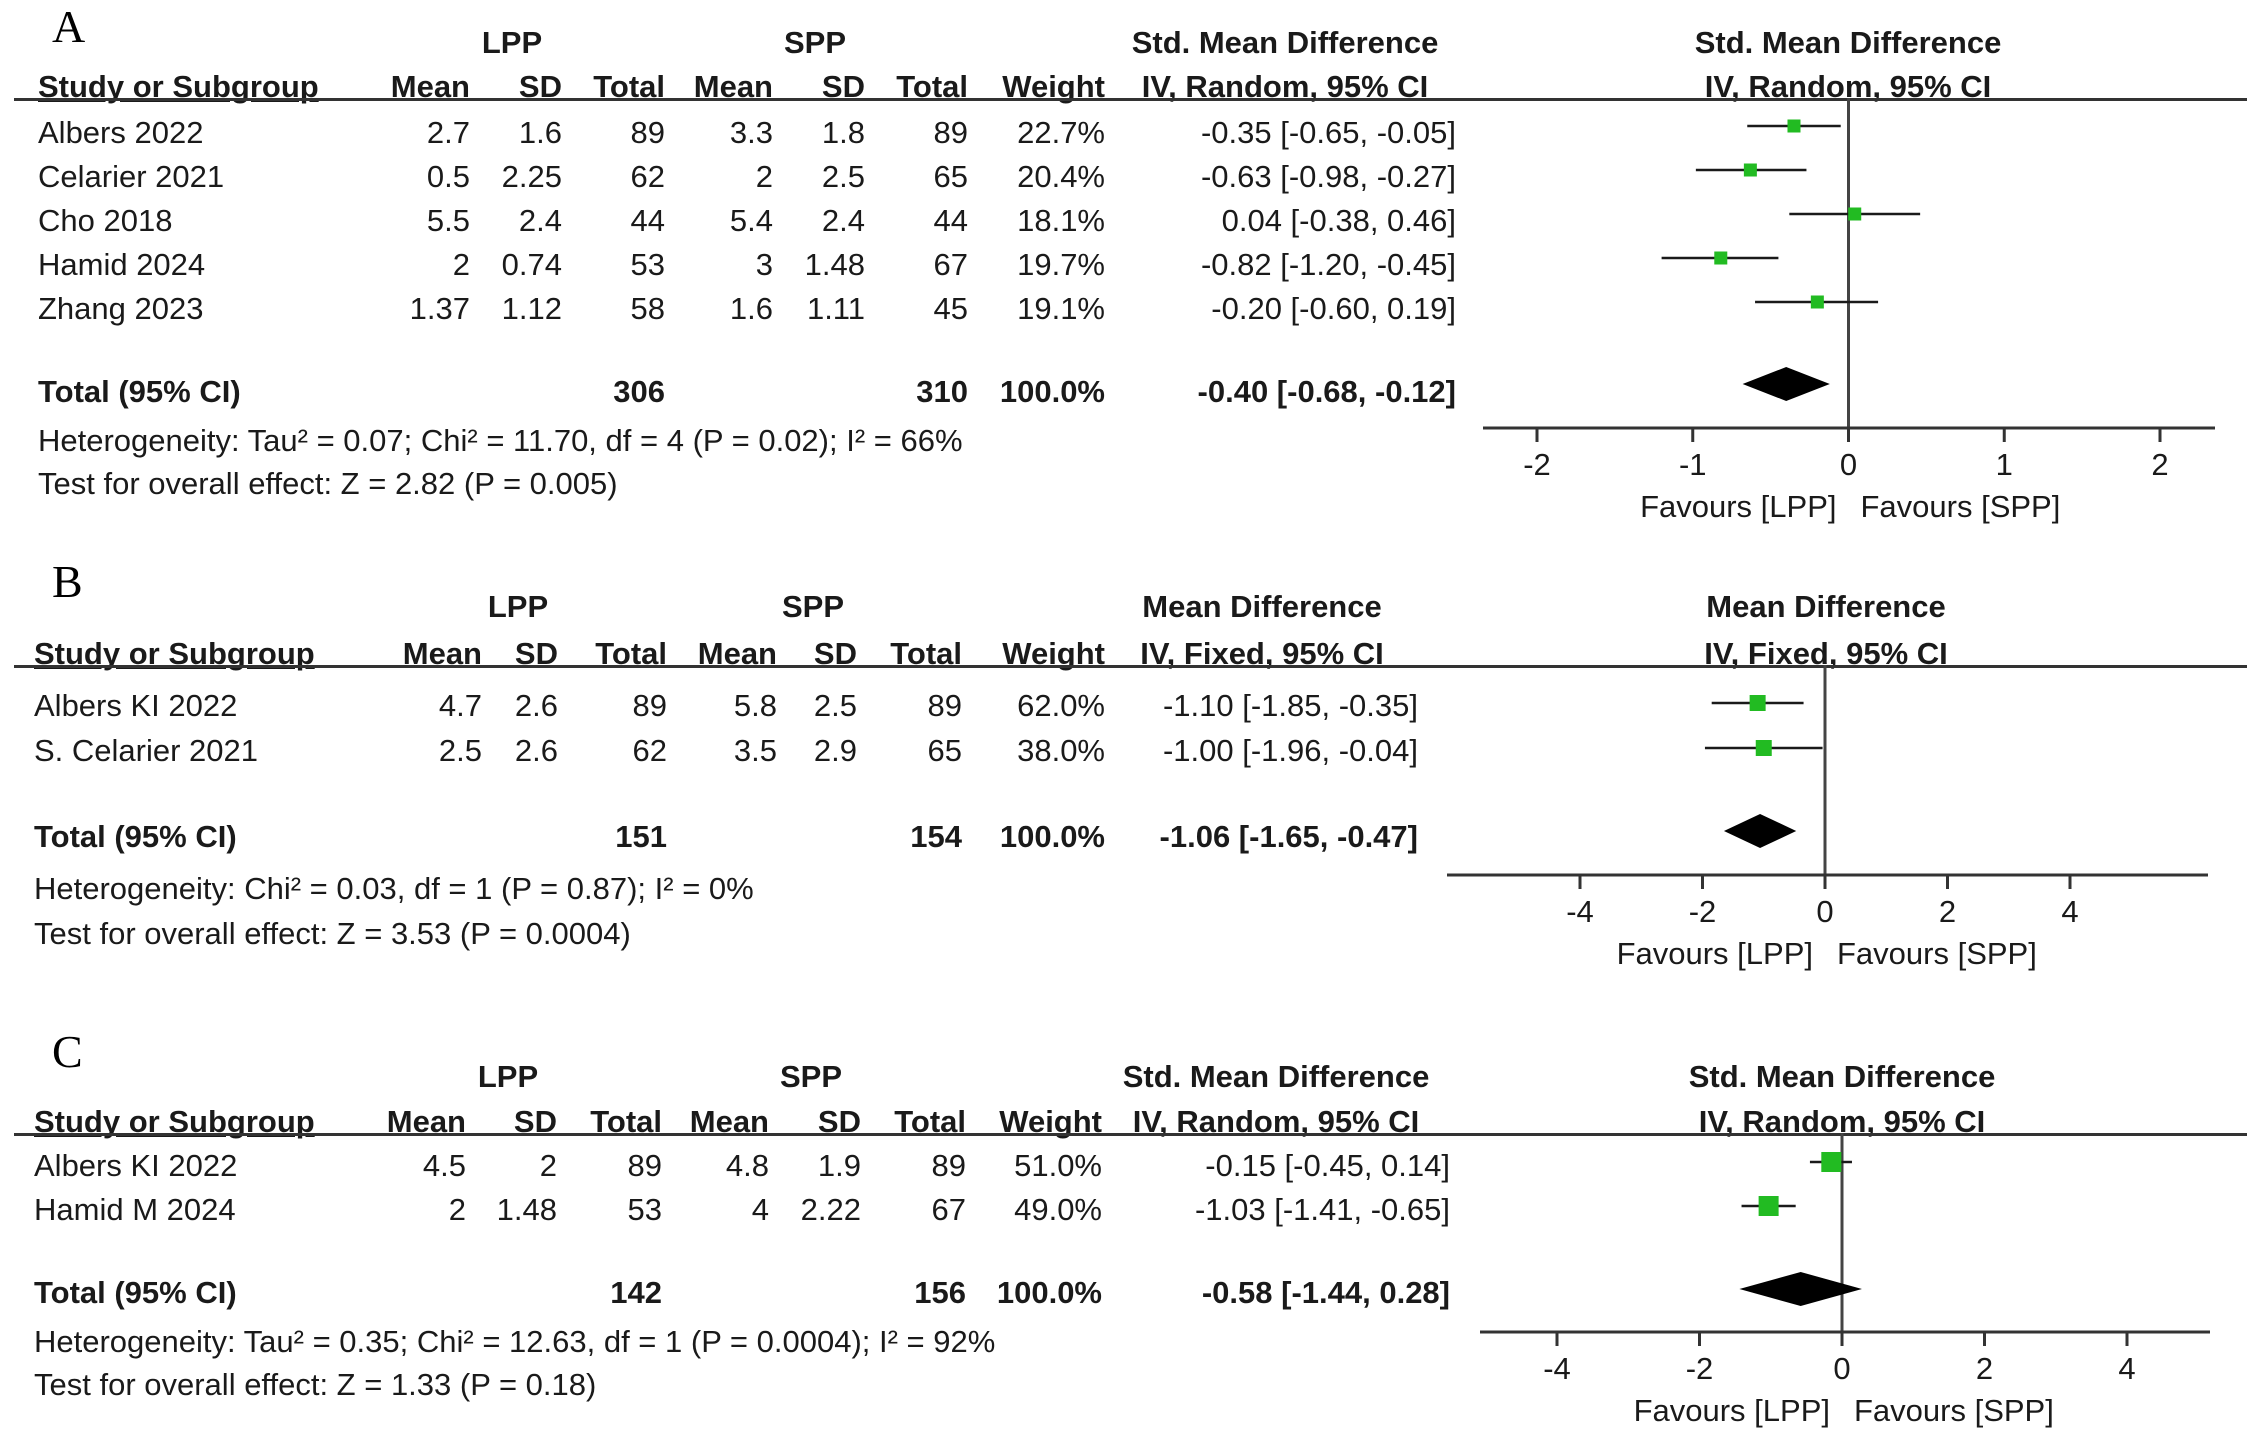 The width and height of the screenshot is (2247, 1431). Describe the element at coordinates (1061, 750) in the screenshot. I see `weight-cell: 38.0%` at that location.